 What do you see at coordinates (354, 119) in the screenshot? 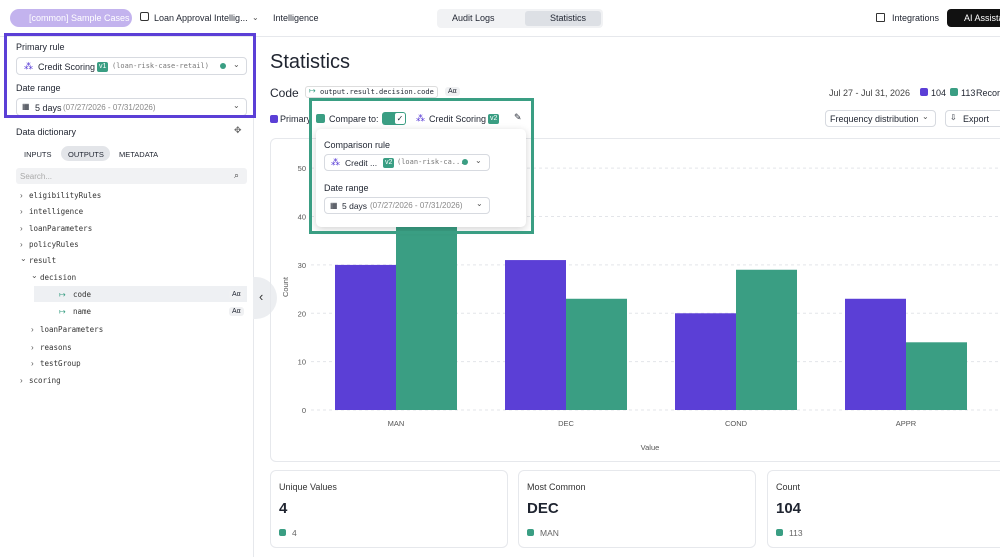
I see `compare-label: Compare to:` at bounding box center [354, 119].